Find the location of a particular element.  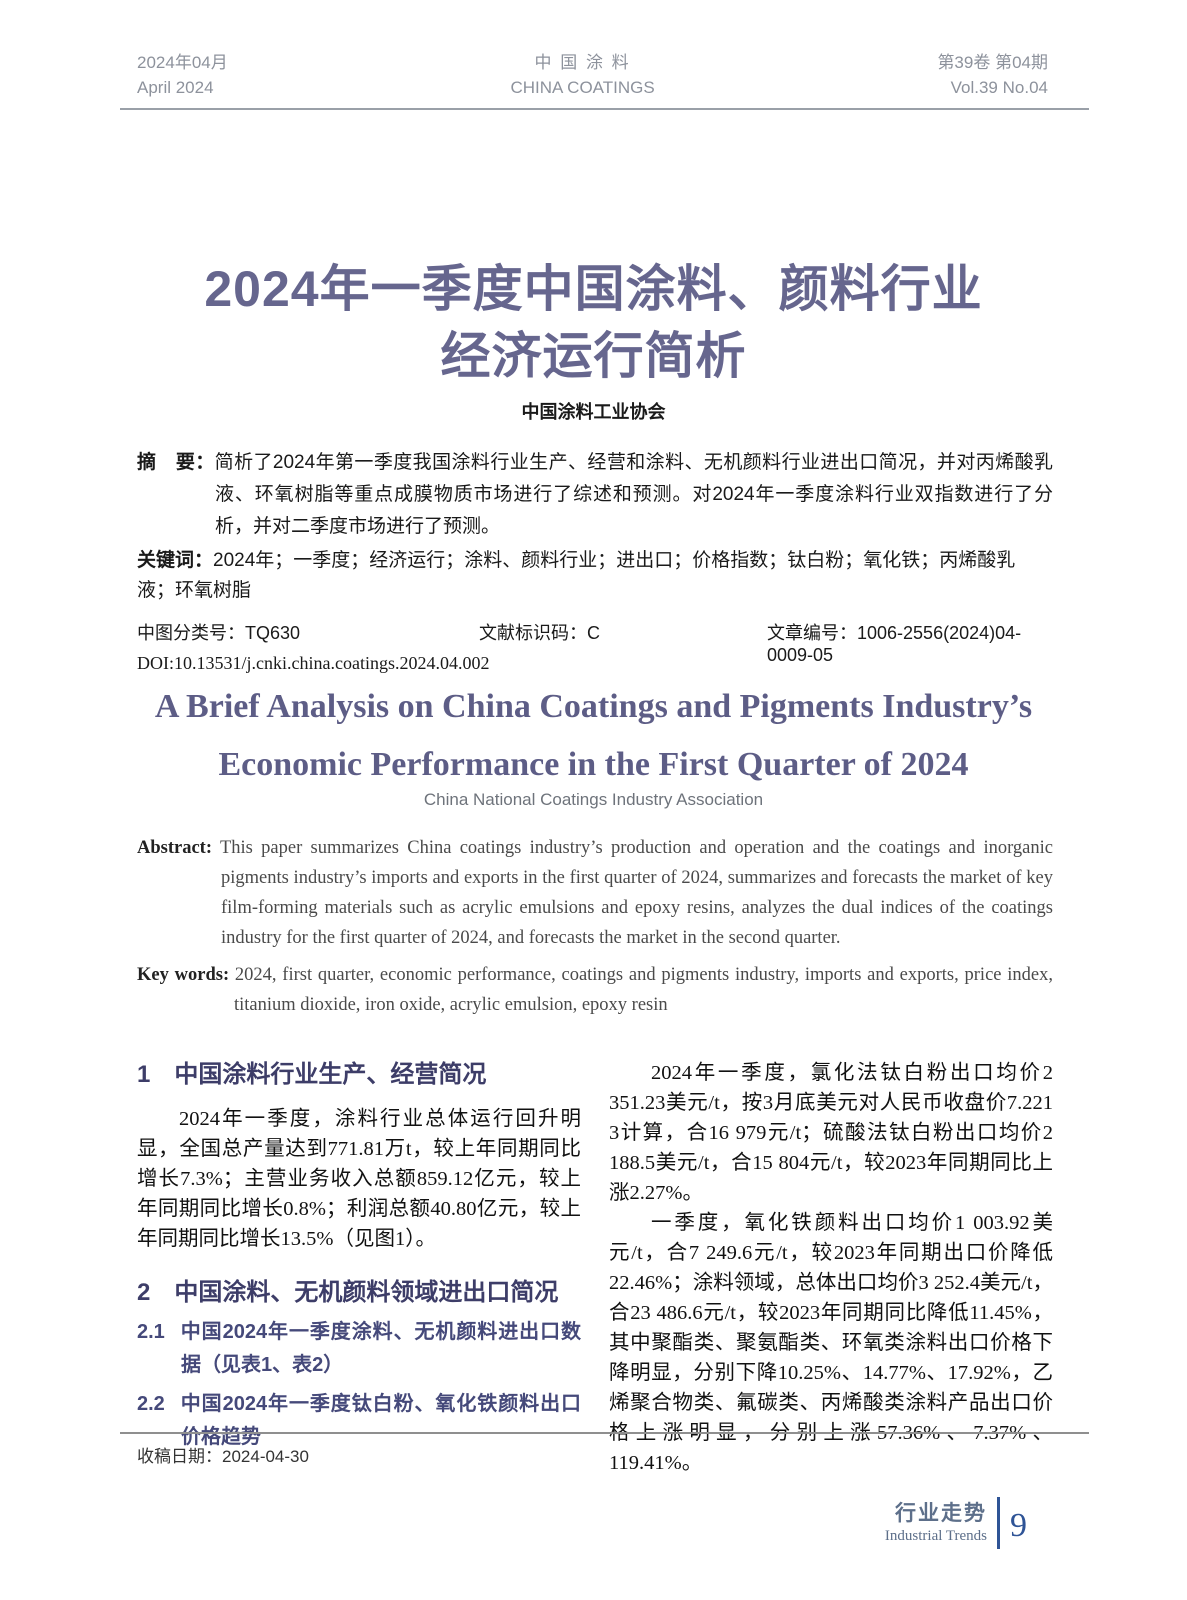

subsection-2-1-title: 中国2024年一季度涂料、无机颜料进出口数据（见表1、表2） is located at coordinates (380, 1348).